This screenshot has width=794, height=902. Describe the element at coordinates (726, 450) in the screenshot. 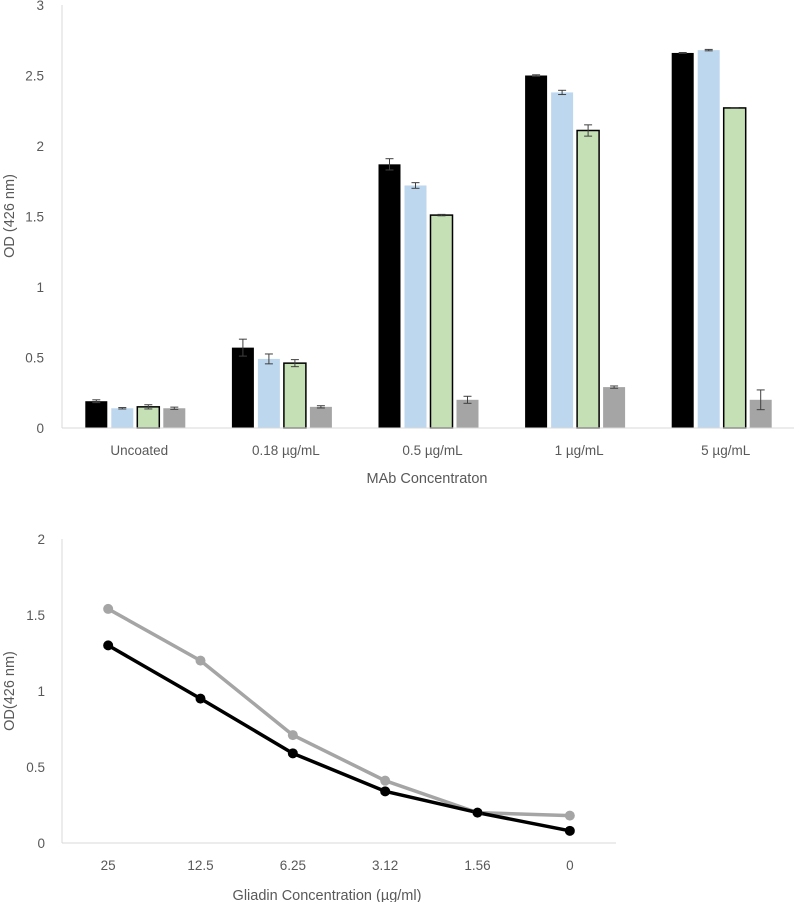

I see `x-tick-label: 5 µg/mL` at that location.